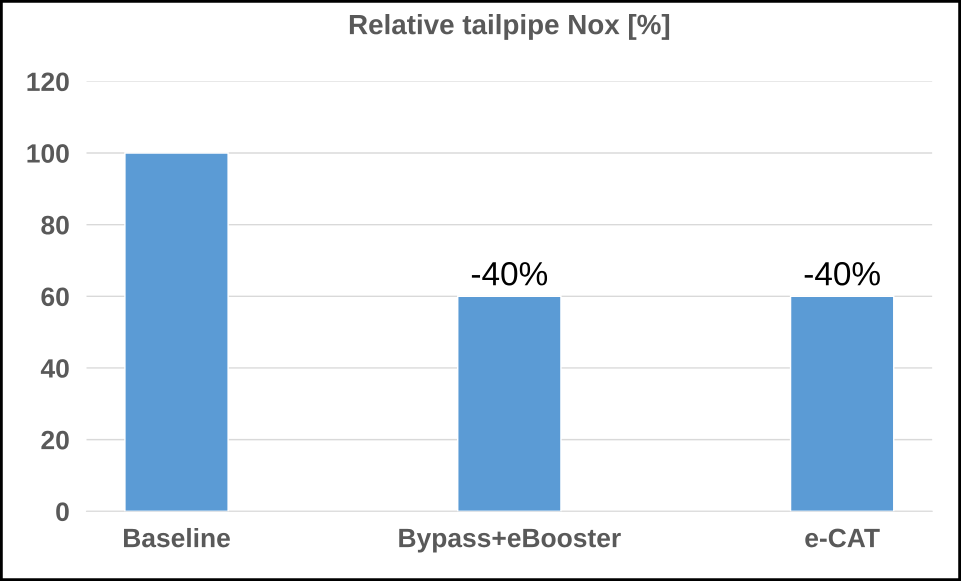 The image size is (961, 581). Describe the element at coordinates (62, 512) in the screenshot. I see `y-tick-label: 0` at that location.